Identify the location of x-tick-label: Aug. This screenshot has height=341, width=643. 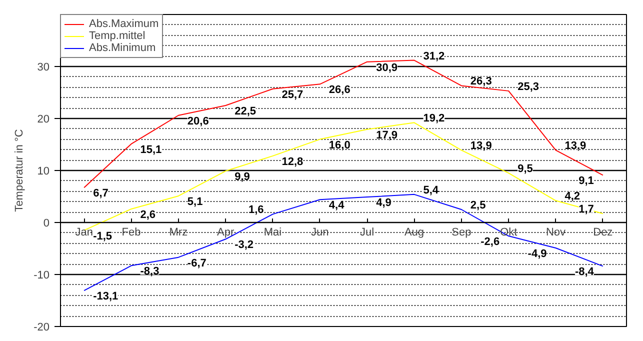
(414, 232).